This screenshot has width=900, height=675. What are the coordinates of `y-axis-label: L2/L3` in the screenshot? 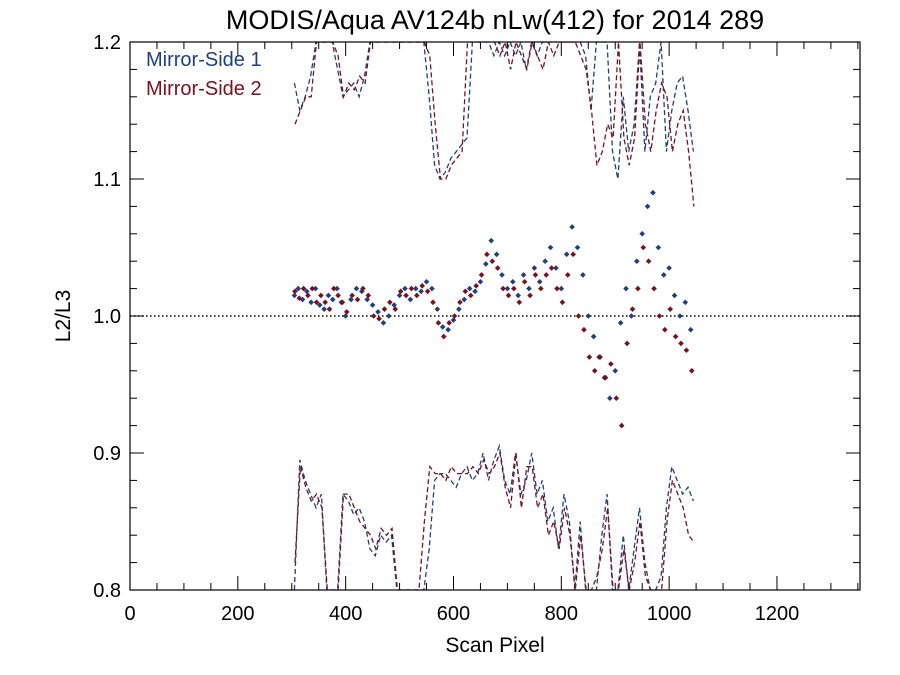 It's located at (63, 316).